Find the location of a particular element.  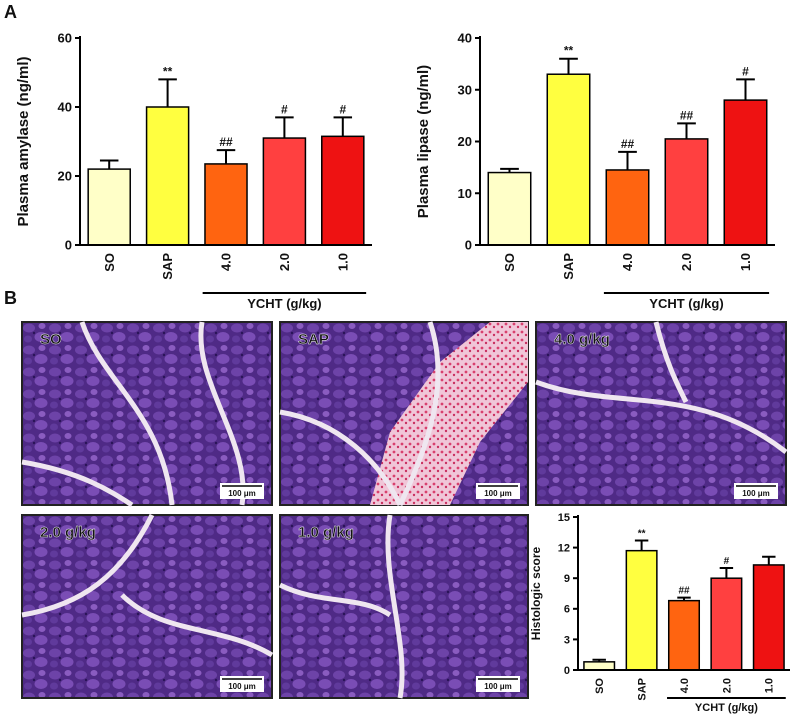

panel-label: A is located at coordinates (10, 12).